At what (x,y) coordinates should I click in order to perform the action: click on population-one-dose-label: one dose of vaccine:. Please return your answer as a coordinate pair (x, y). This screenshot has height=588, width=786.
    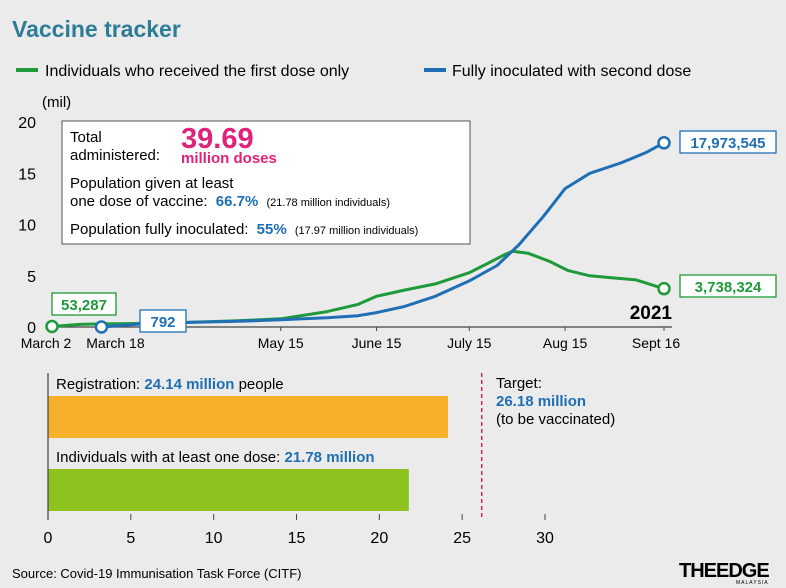
    Looking at the image, I should click on (139, 201).